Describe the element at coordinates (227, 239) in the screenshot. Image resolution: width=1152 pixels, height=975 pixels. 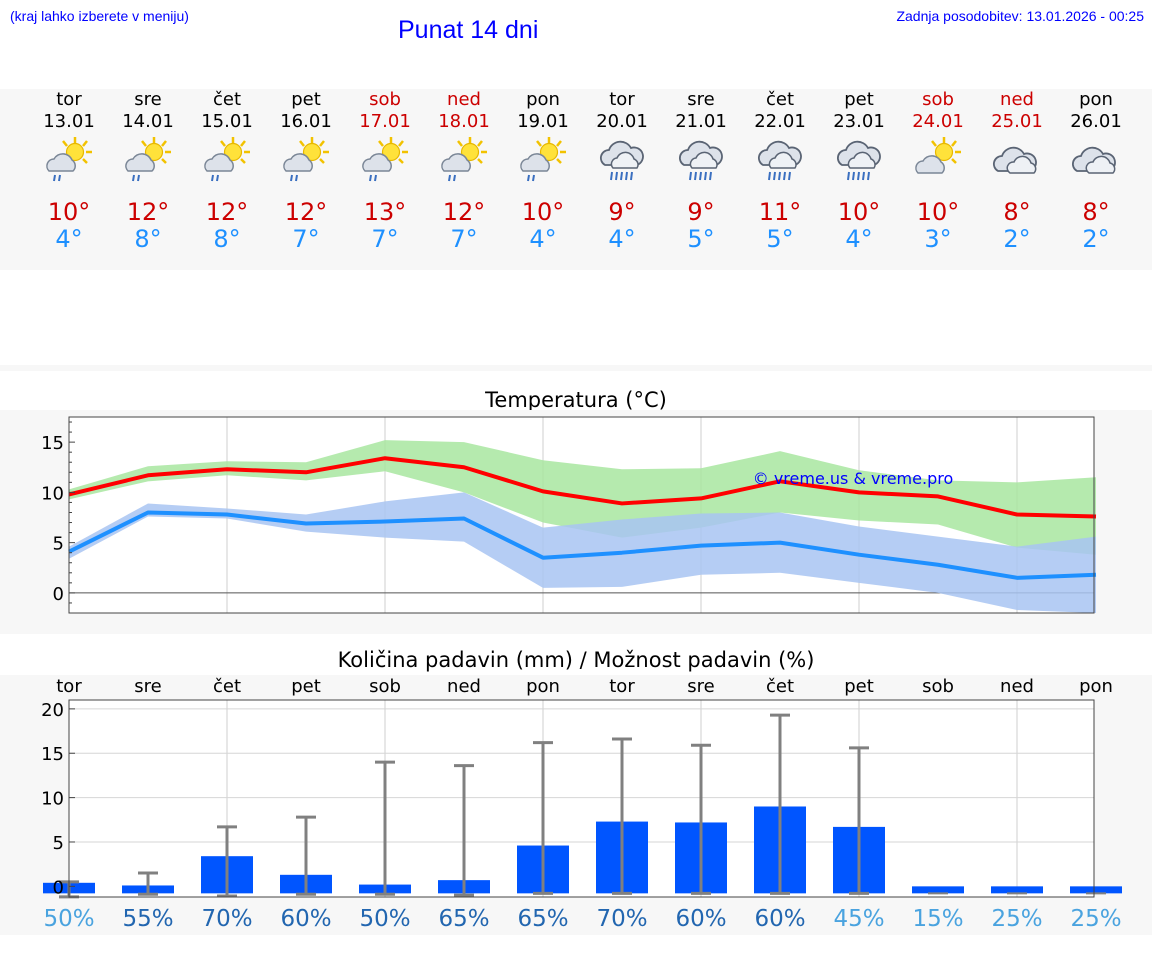
I see `temp-min: 8°` at that location.